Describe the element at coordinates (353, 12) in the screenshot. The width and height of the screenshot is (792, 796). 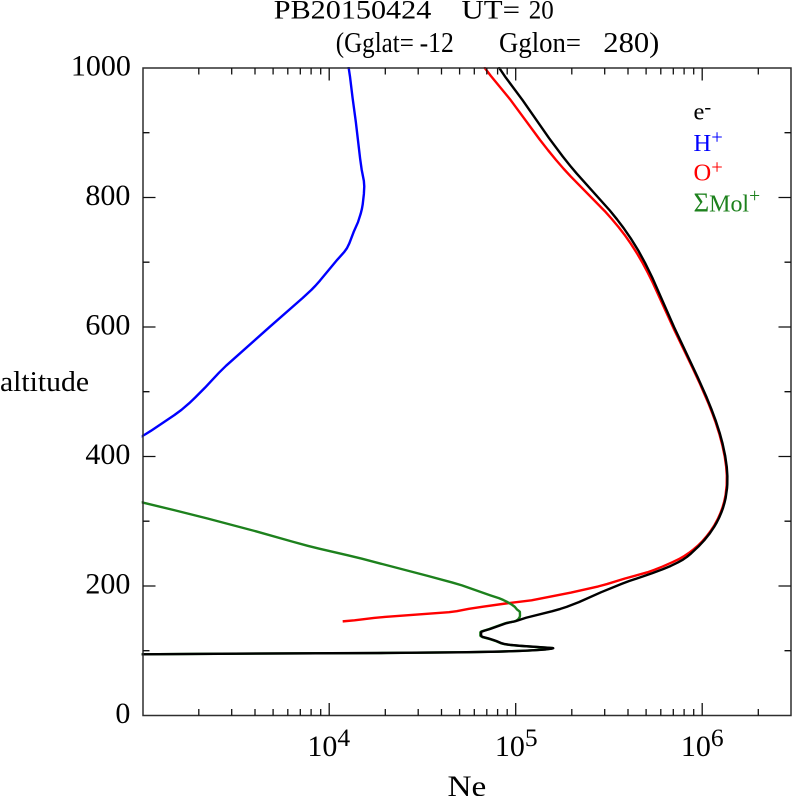
I see `svg-text: PB20150424` at that location.